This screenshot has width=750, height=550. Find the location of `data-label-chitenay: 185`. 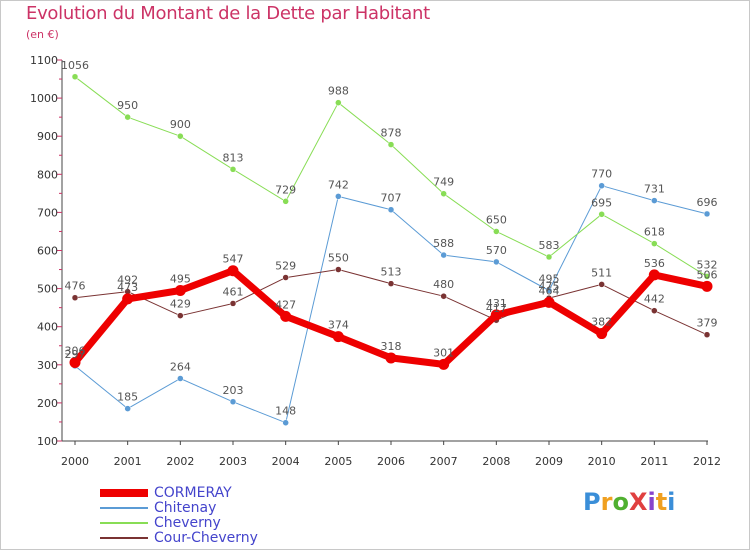

data-label-chitenay: 185 is located at coordinates (127, 397).